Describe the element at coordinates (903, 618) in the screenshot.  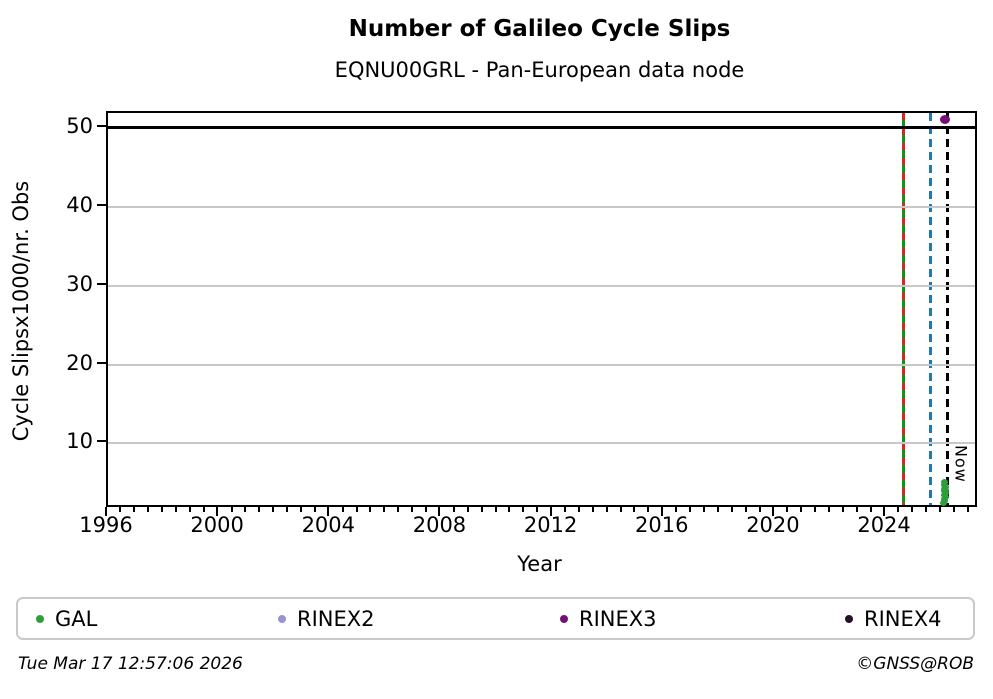
I see `legend-label: RINEX4` at that location.